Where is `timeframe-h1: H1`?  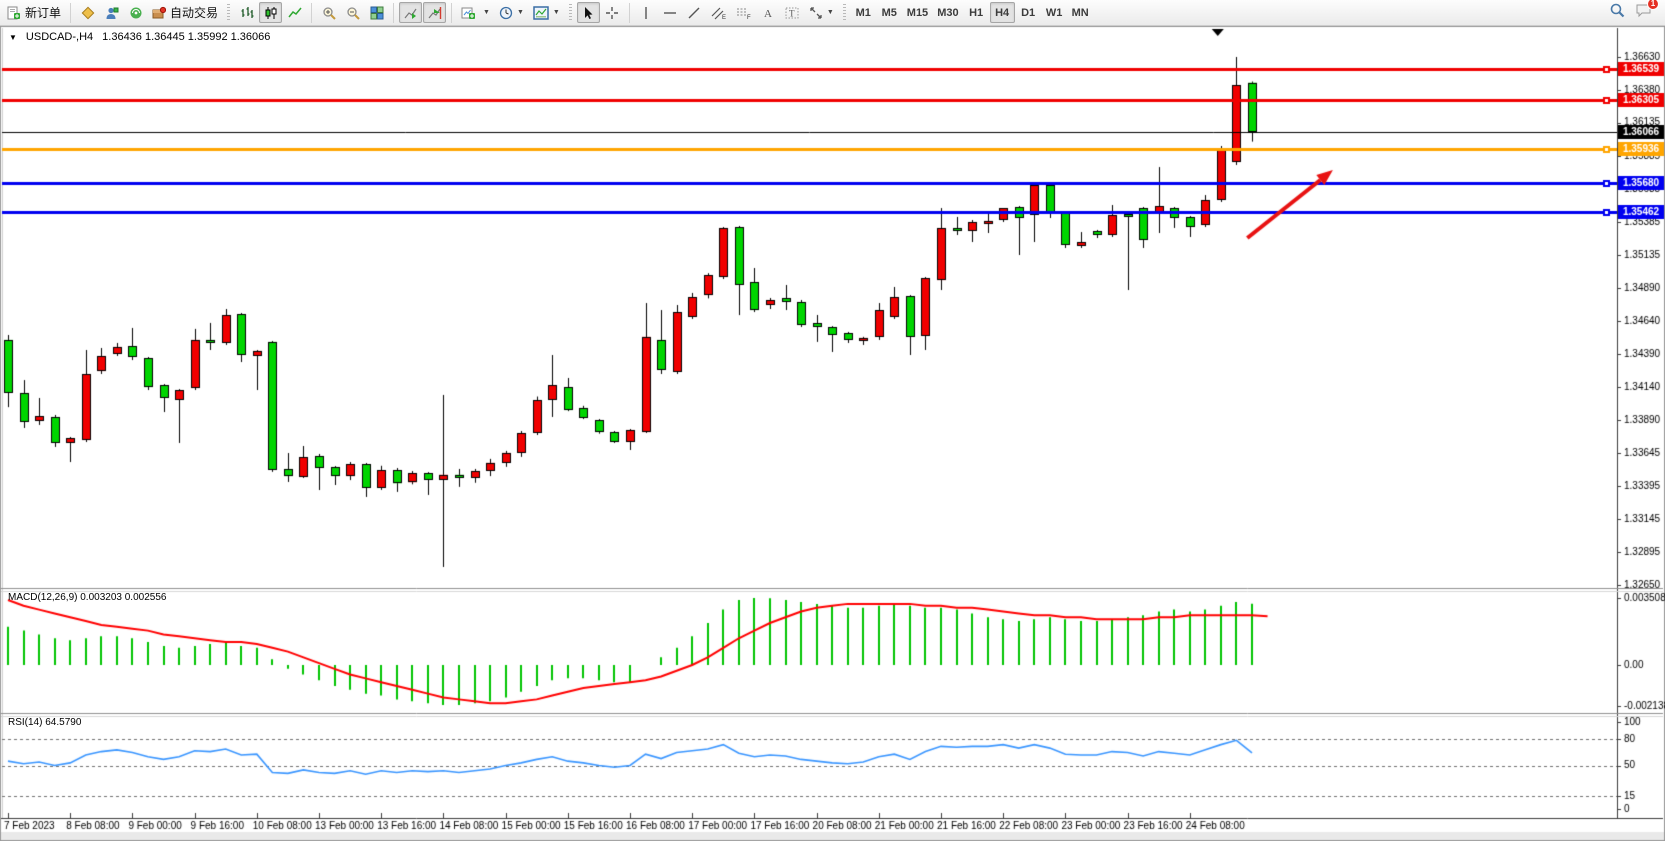
timeframe-h1: H1 is located at coordinates (976, 12).